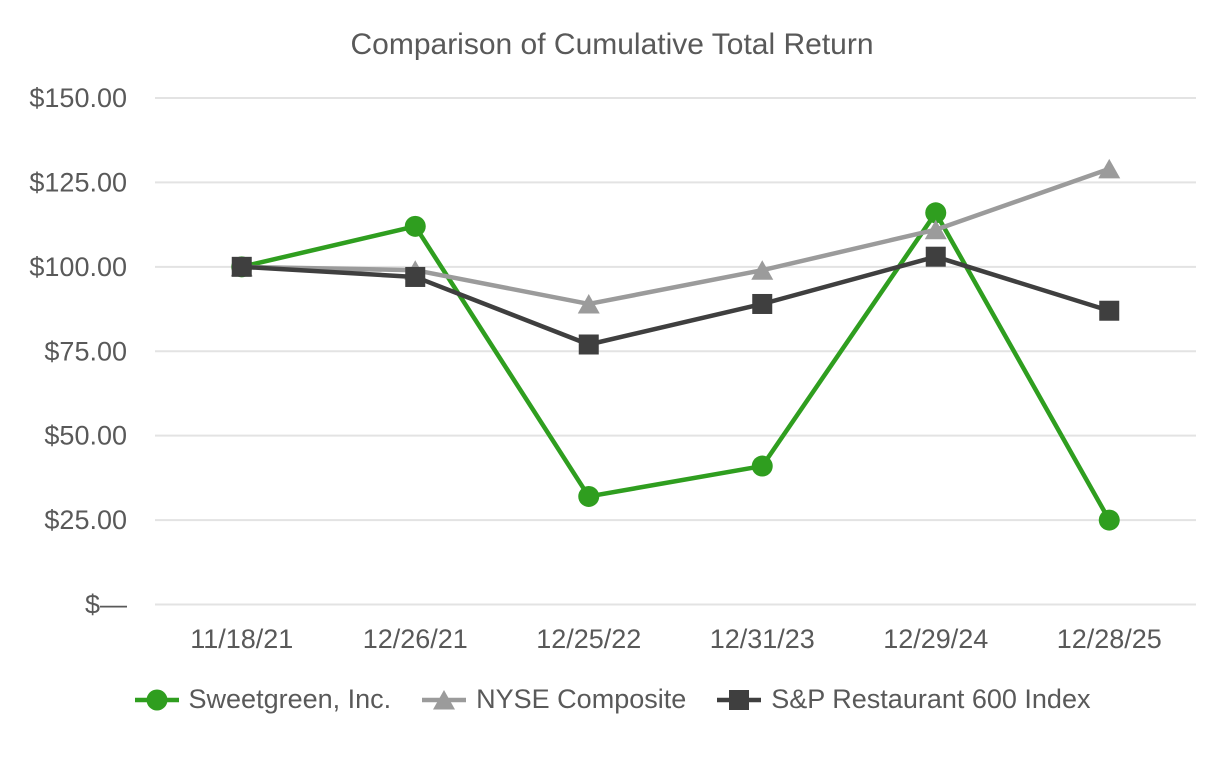  What do you see at coordinates (78, 98) in the screenshot?
I see `y-axis-tick-label: $150.00` at bounding box center [78, 98].